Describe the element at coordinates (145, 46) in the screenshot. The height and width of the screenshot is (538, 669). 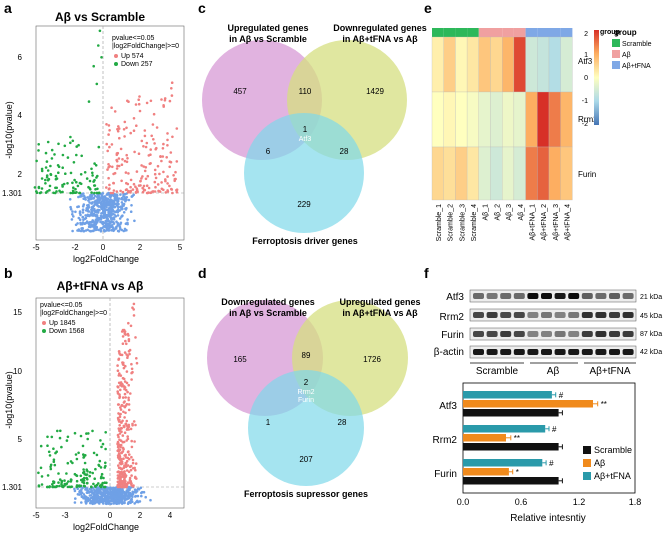
I see `panel-a-legend-criteria: |log2FoldChange|>=0` at that location.